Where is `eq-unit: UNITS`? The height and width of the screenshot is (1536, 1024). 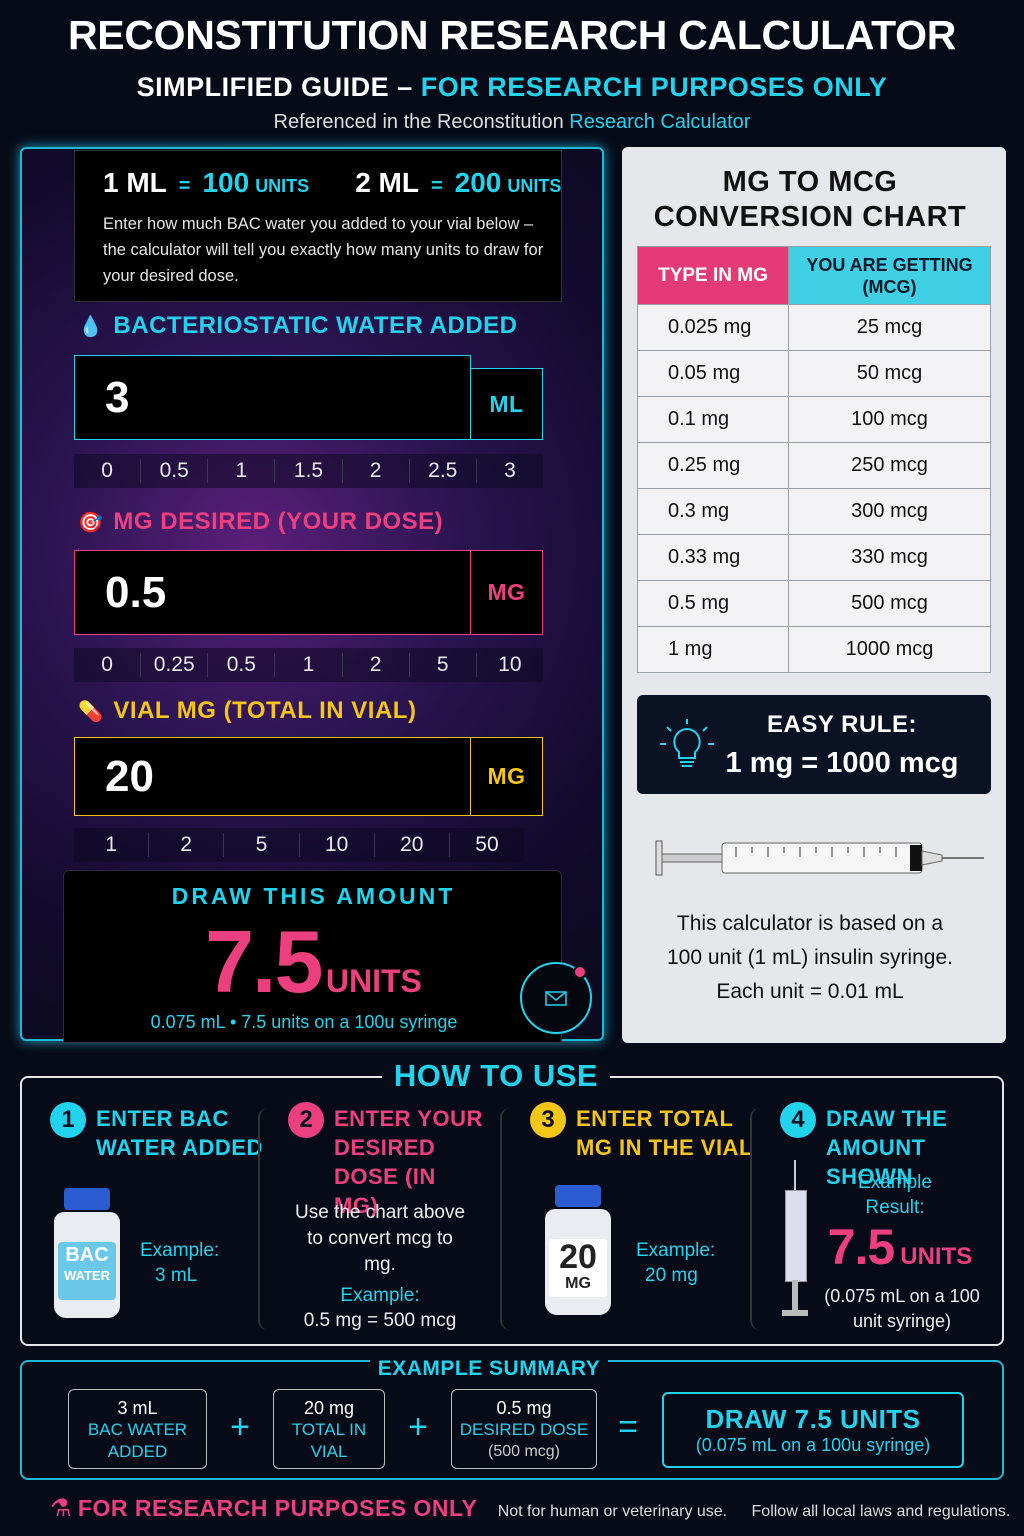
eq-unit: UNITS is located at coordinates (282, 186).